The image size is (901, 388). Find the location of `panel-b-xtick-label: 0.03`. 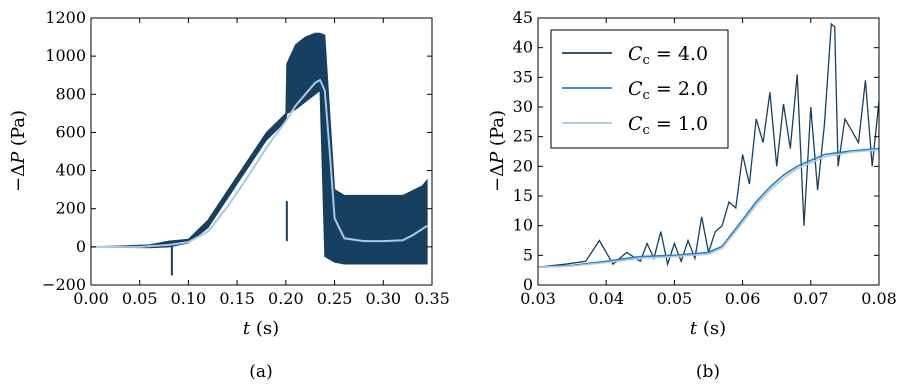

panel-b-xtick-label: 0.03 is located at coordinates (538, 298).